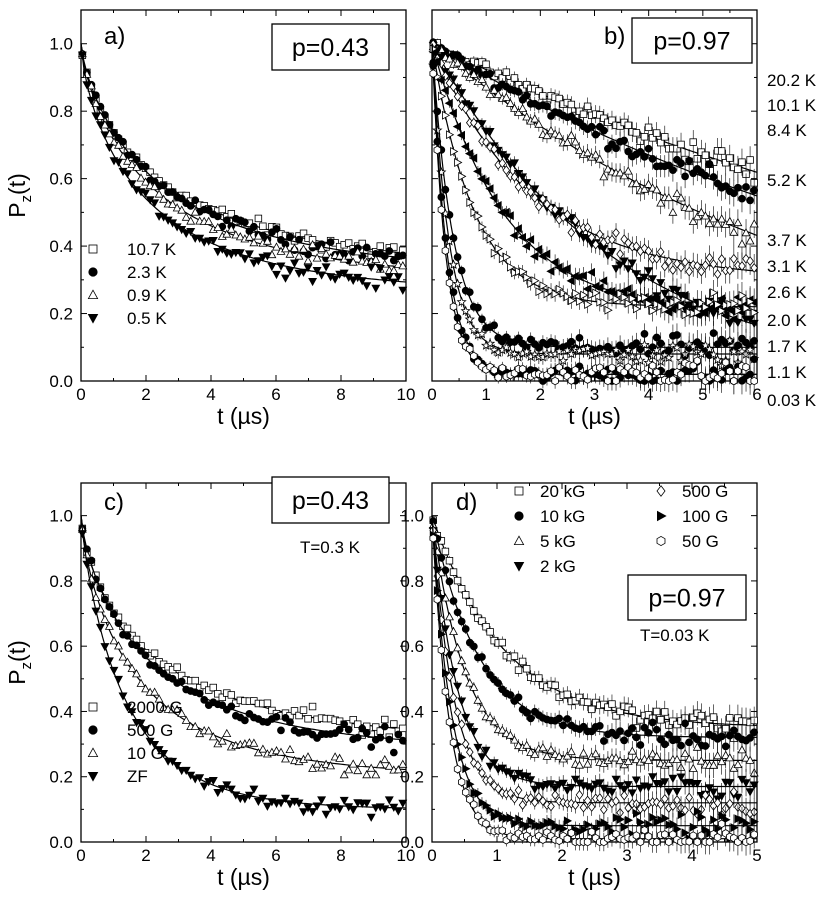 The width and height of the screenshot is (830, 917). I want to click on series-500-G, so click(594, 671).